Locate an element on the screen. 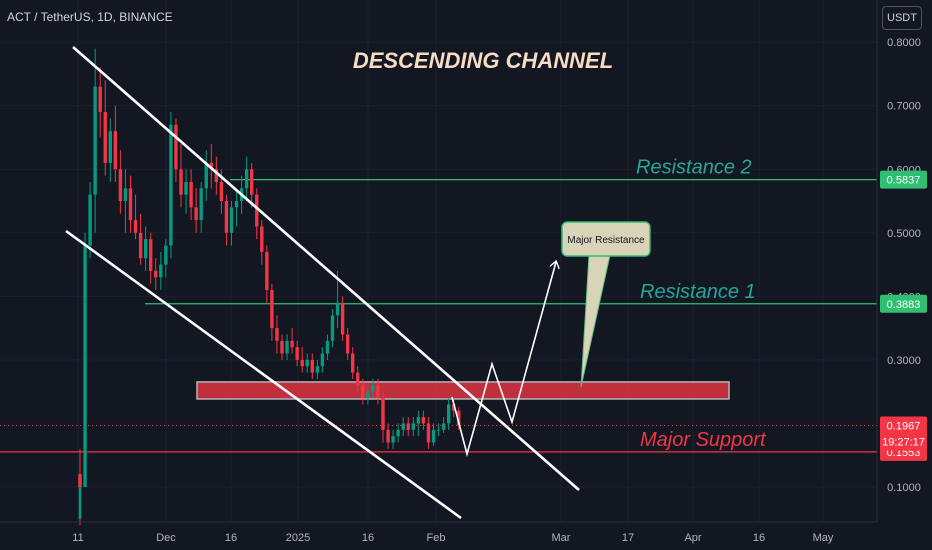 Image resolution: width=932 pixels, height=550 pixels. x-tick-label: 2025 is located at coordinates (298, 538).